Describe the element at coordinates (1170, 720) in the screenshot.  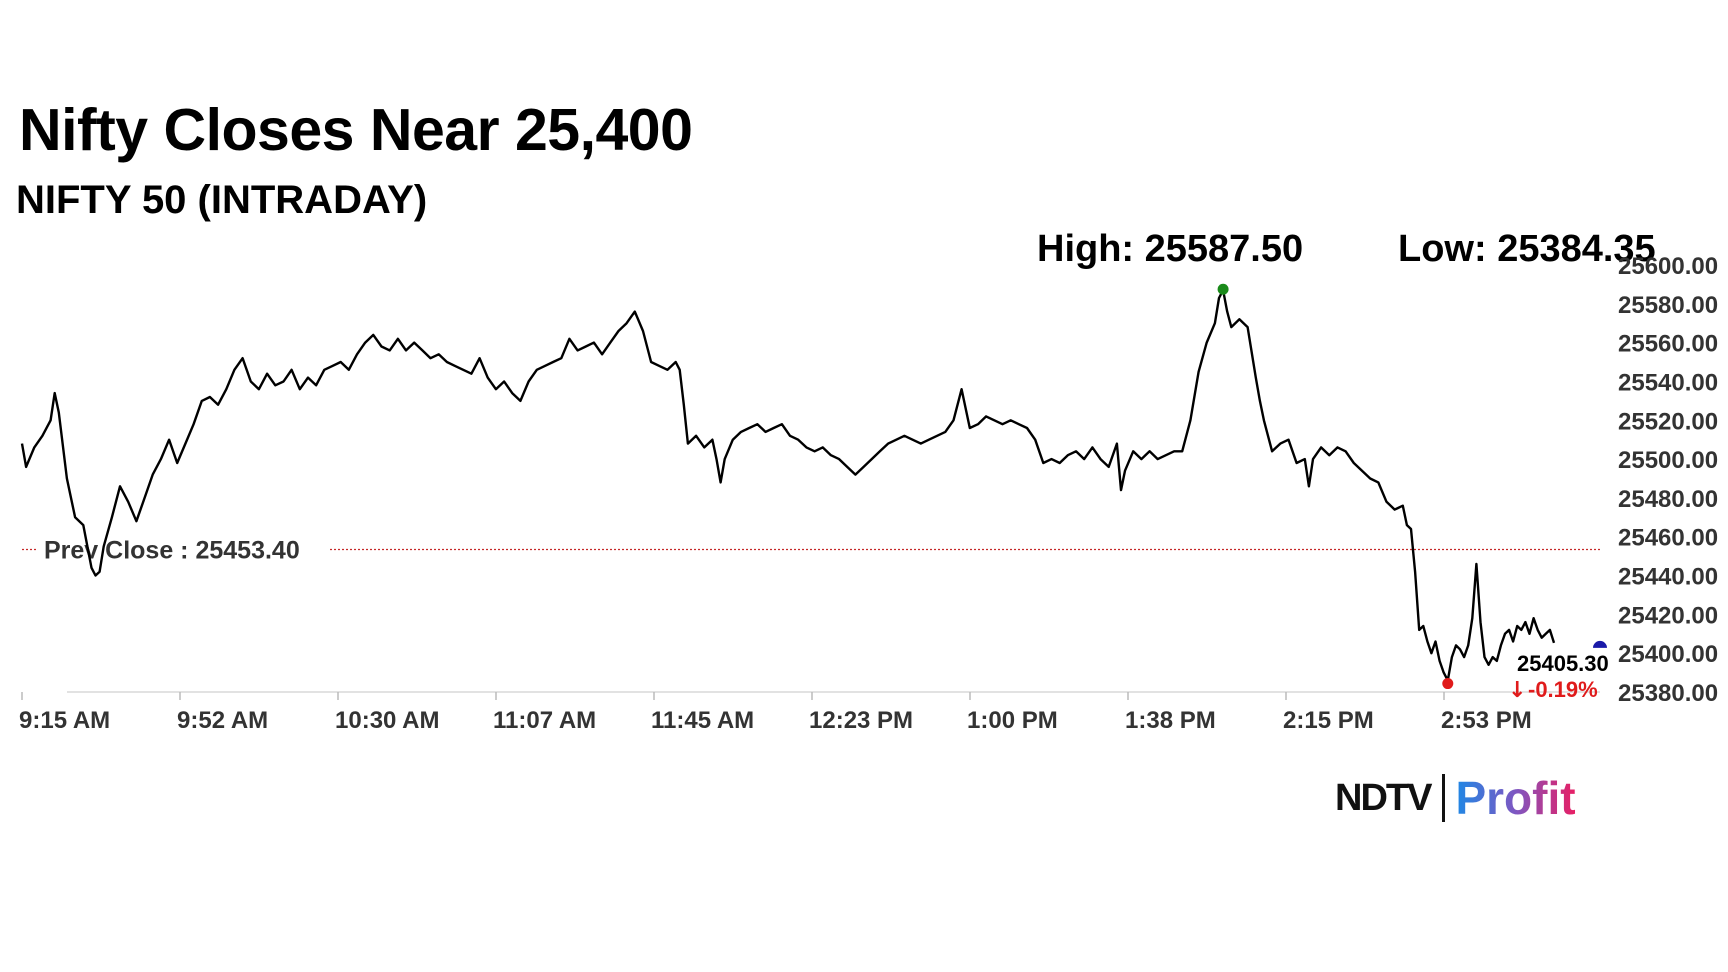
I see `x-tick-label: 1:38 PM` at that location.